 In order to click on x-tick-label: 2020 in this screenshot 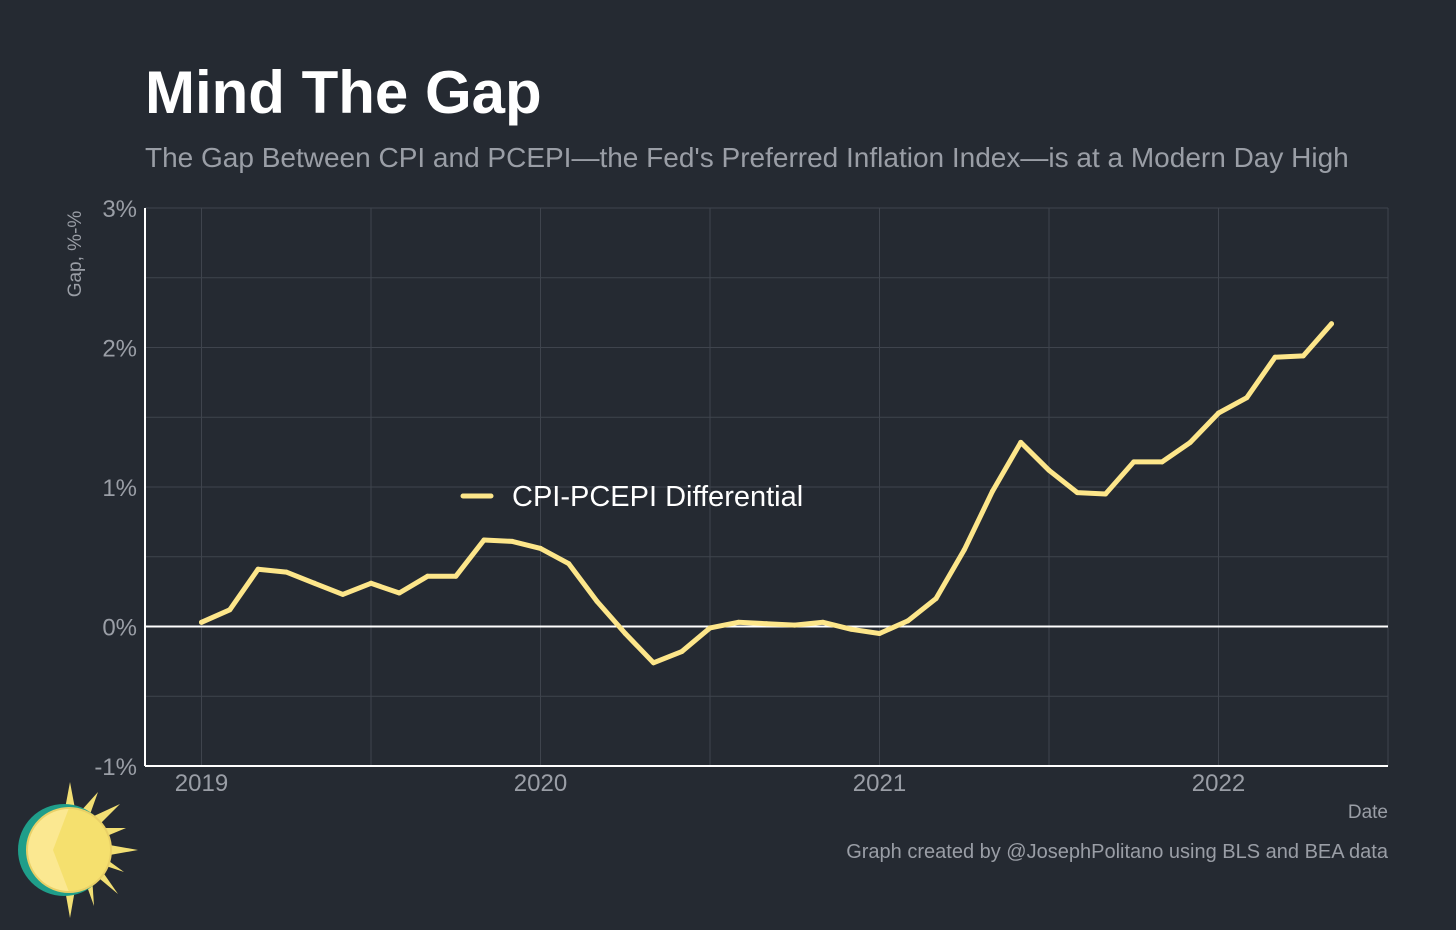, I will do `click(540, 783)`.